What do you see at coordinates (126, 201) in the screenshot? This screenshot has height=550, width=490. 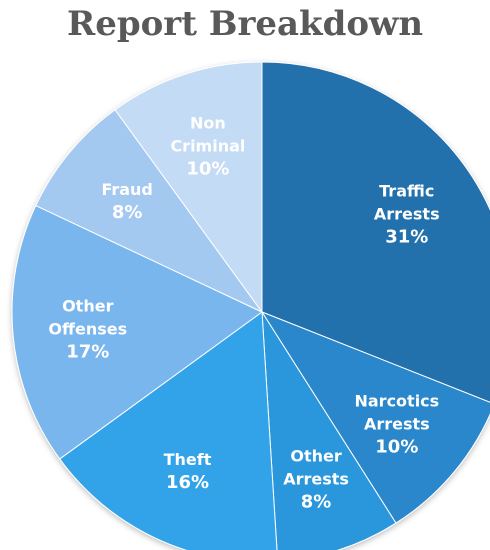 I see `slice-label-5: Fraud 8%` at bounding box center [126, 201].